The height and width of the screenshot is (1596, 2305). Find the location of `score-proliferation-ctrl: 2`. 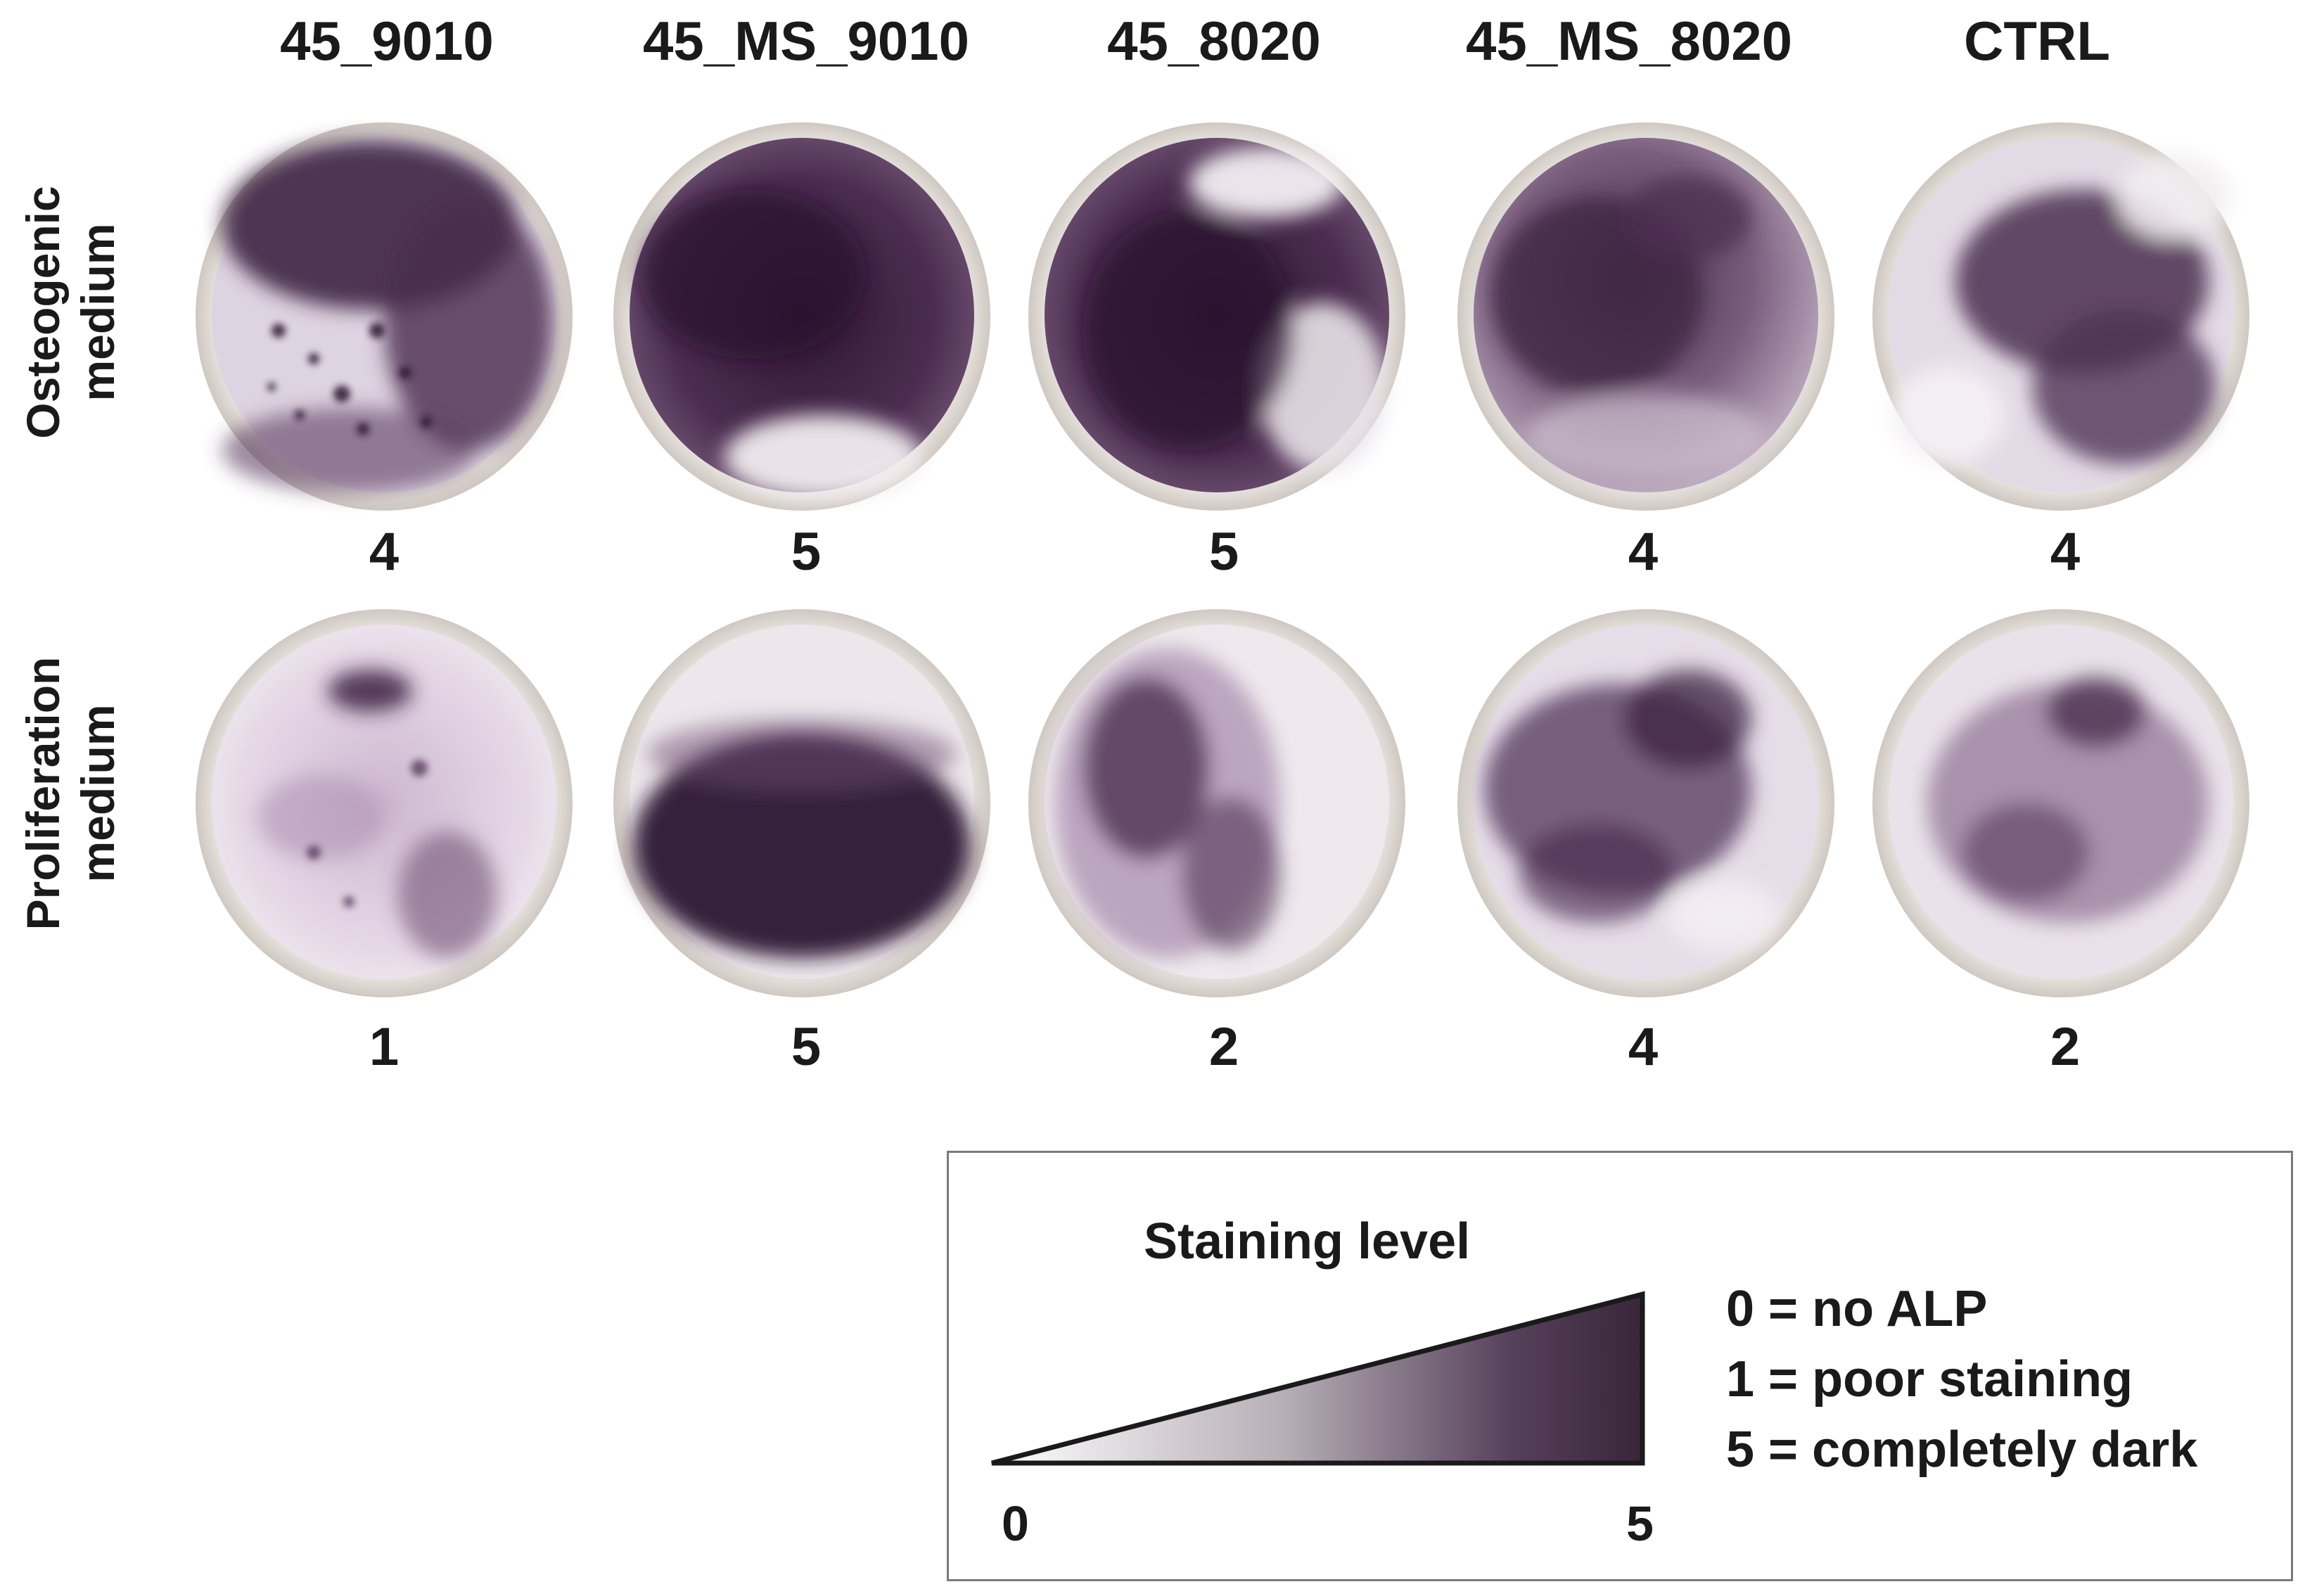

score-proliferation-ctrl: 2 is located at coordinates (2065, 1047).